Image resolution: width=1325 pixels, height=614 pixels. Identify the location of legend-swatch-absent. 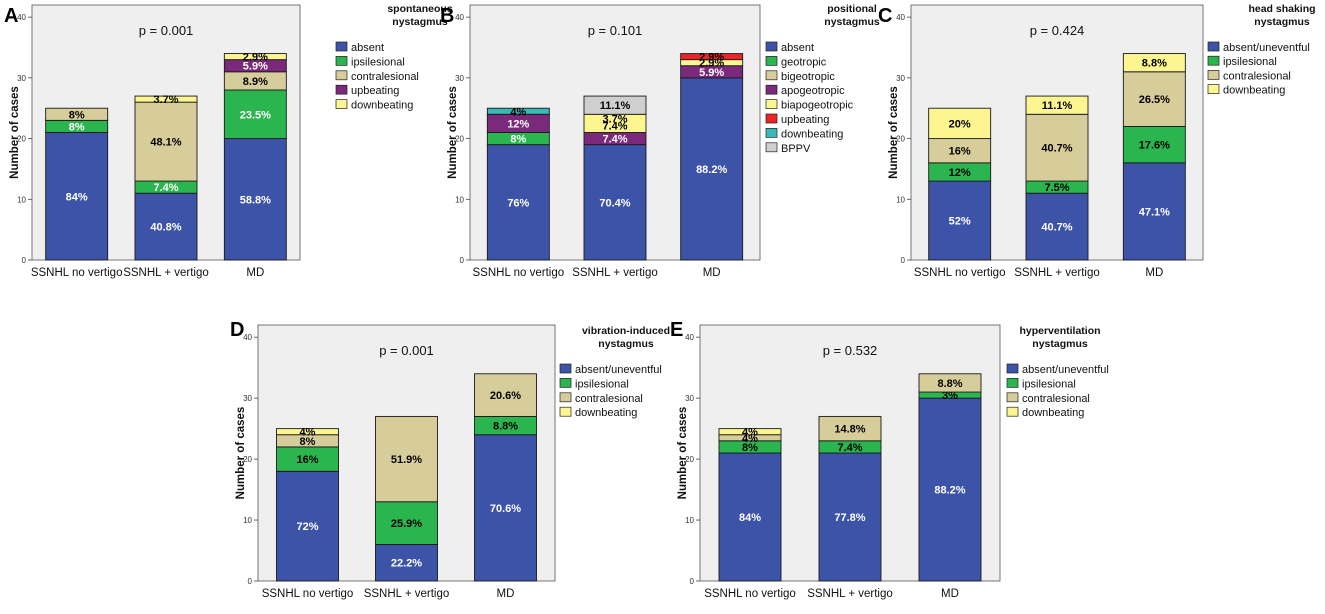
(771, 46).